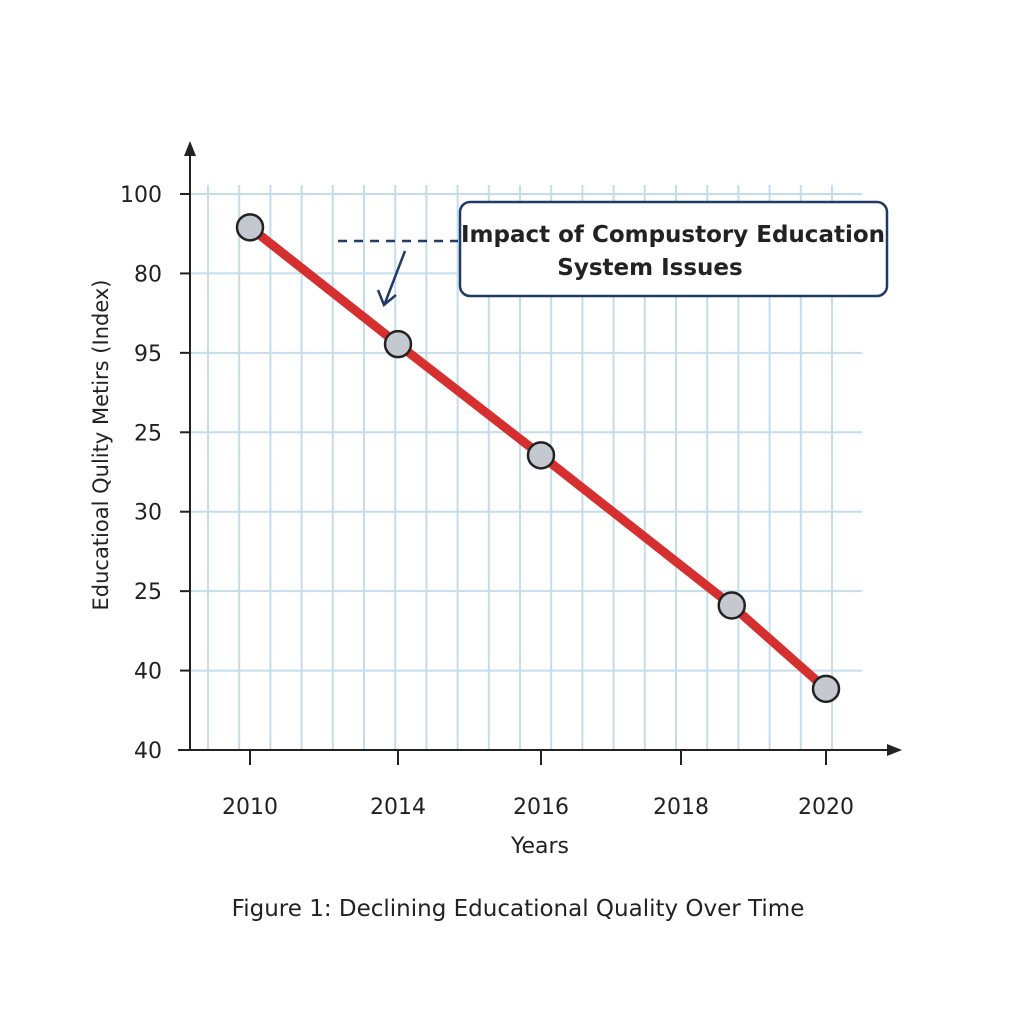  I want to click on x-tick-label: 2014, so click(398, 807).